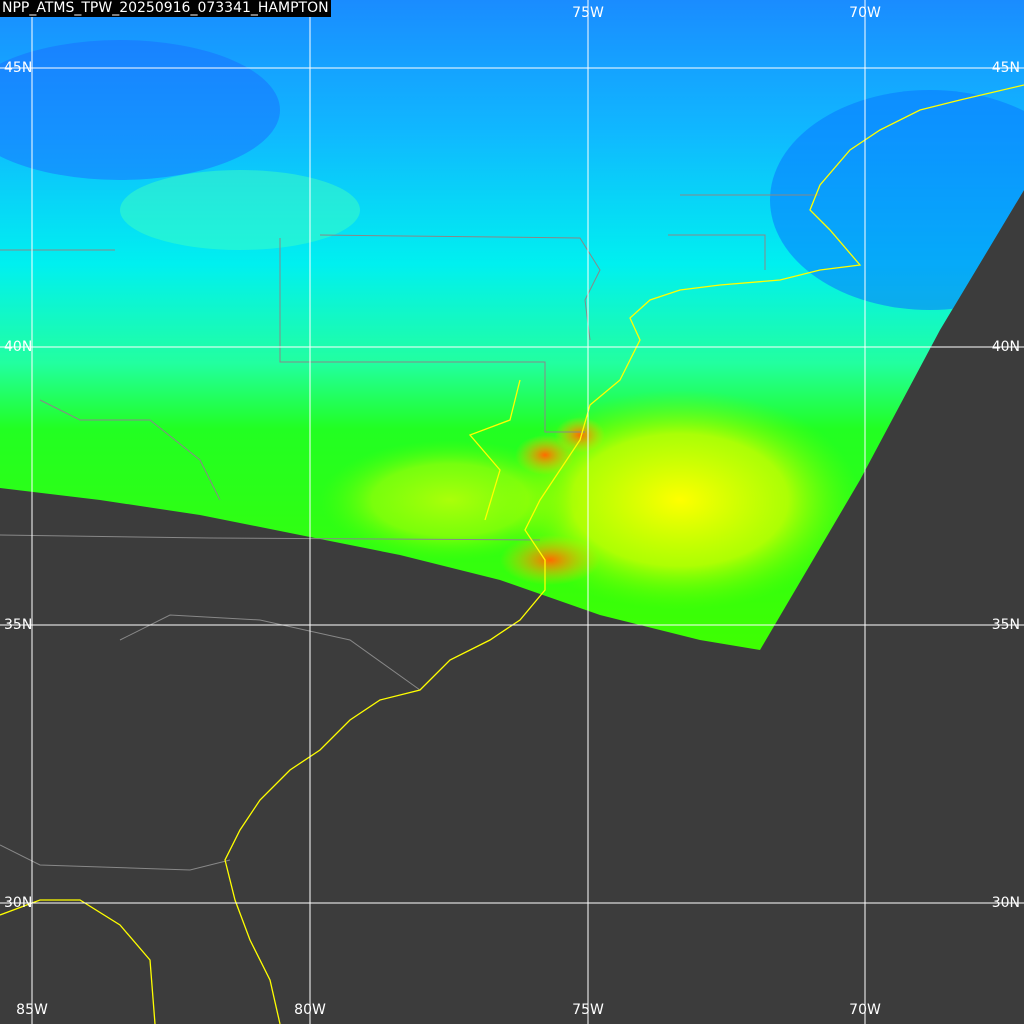 Image resolution: width=1024 pixels, height=1024 pixels. What do you see at coordinates (165, 8) in the screenshot?
I see `product-title: NPP_ATMS_TPW_20250916_073341_HAMPTON` at bounding box center [165, 8].